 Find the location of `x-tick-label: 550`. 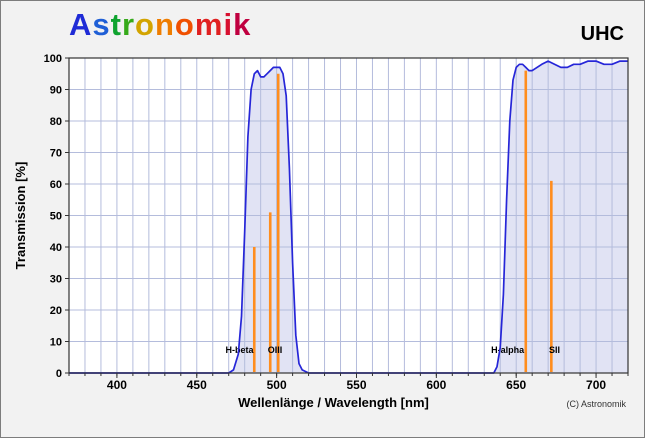

x-tick-label: 550 is located at coordinates (356, 385).